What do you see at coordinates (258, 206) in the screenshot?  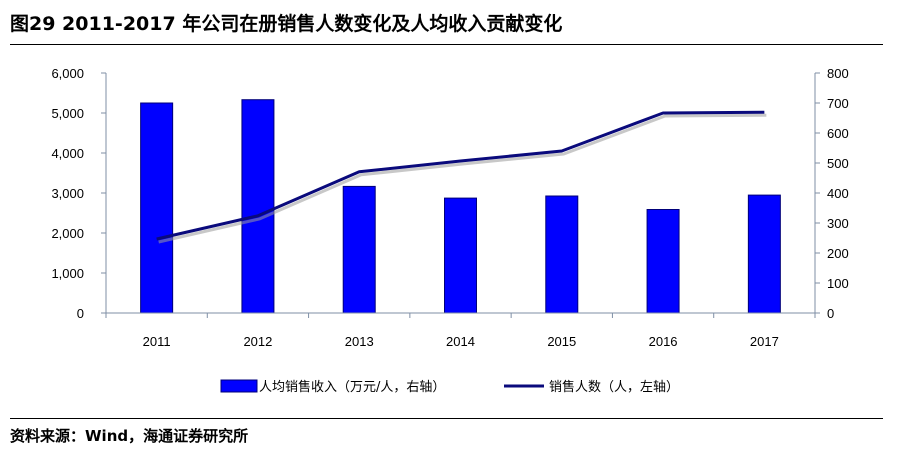 I see `bar-2012` at bounding box center [258, 206].